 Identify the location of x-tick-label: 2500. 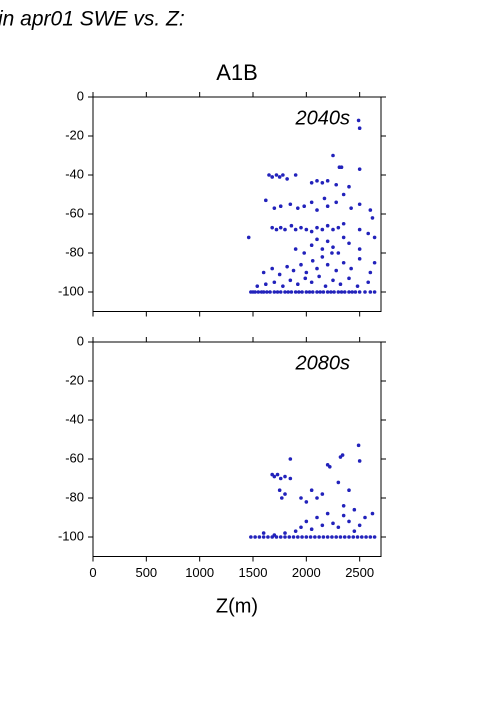
(359, 572).